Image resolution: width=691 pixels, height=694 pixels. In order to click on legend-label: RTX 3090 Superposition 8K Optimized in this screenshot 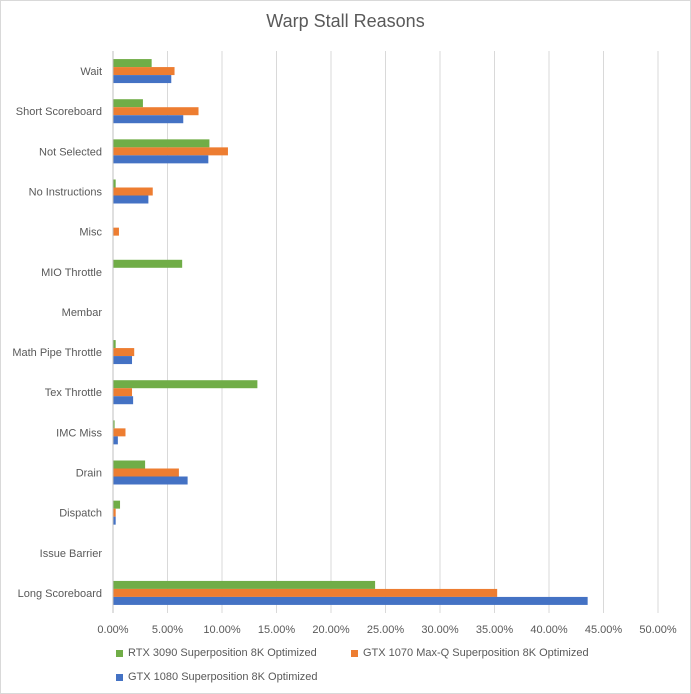, I will do `click(222, 653)`.